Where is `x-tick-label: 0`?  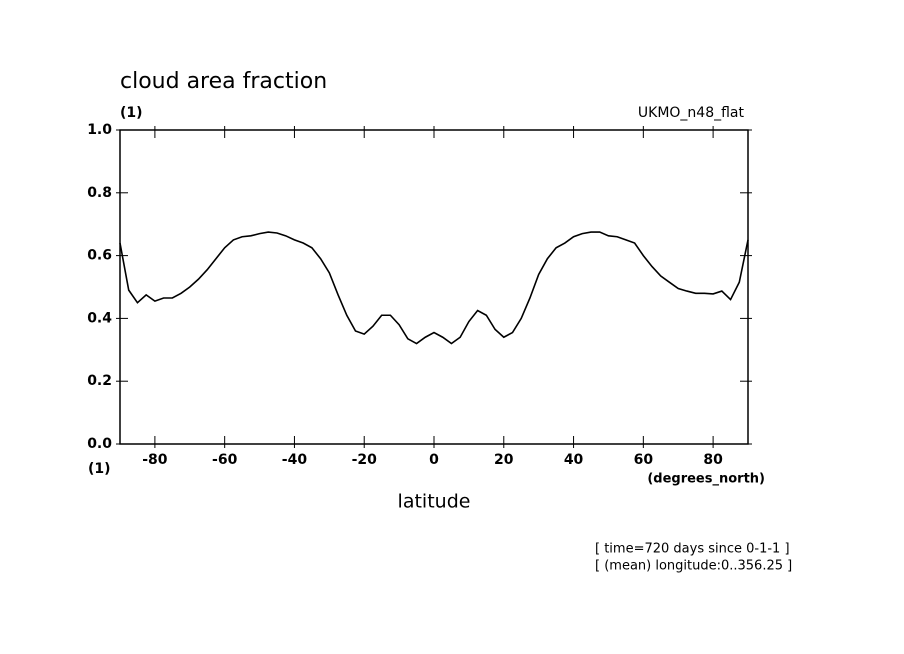 x-tick-label: 0 is located at coordinates (434, 460).